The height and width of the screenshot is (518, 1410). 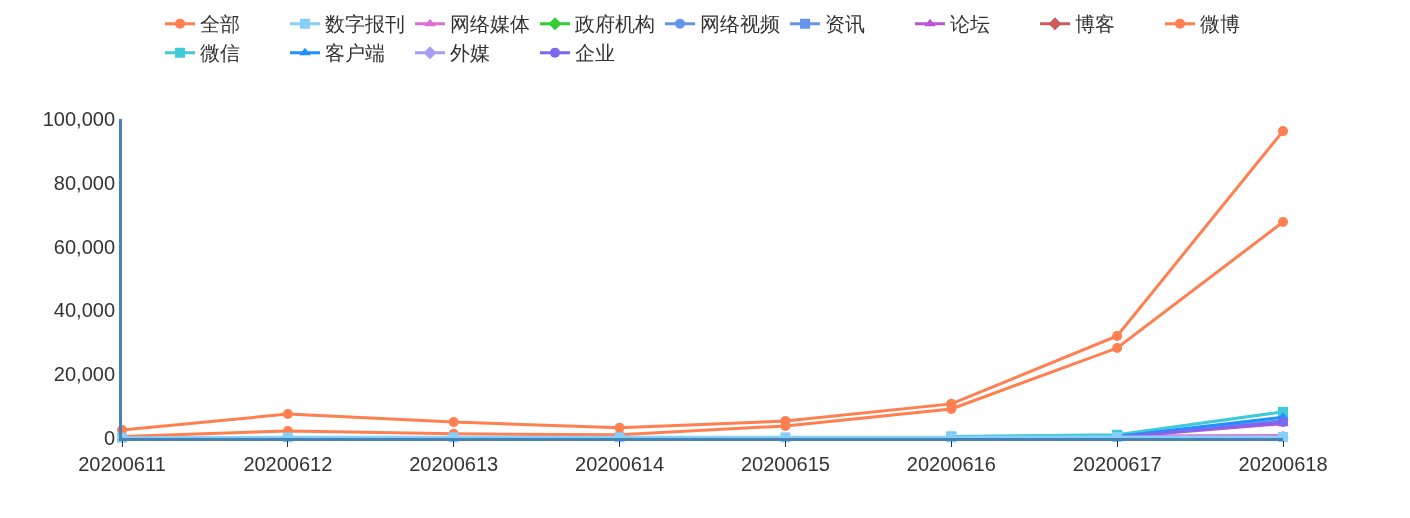 I want to click on y-tick-label: 80,000, so click(x=84, y=182).